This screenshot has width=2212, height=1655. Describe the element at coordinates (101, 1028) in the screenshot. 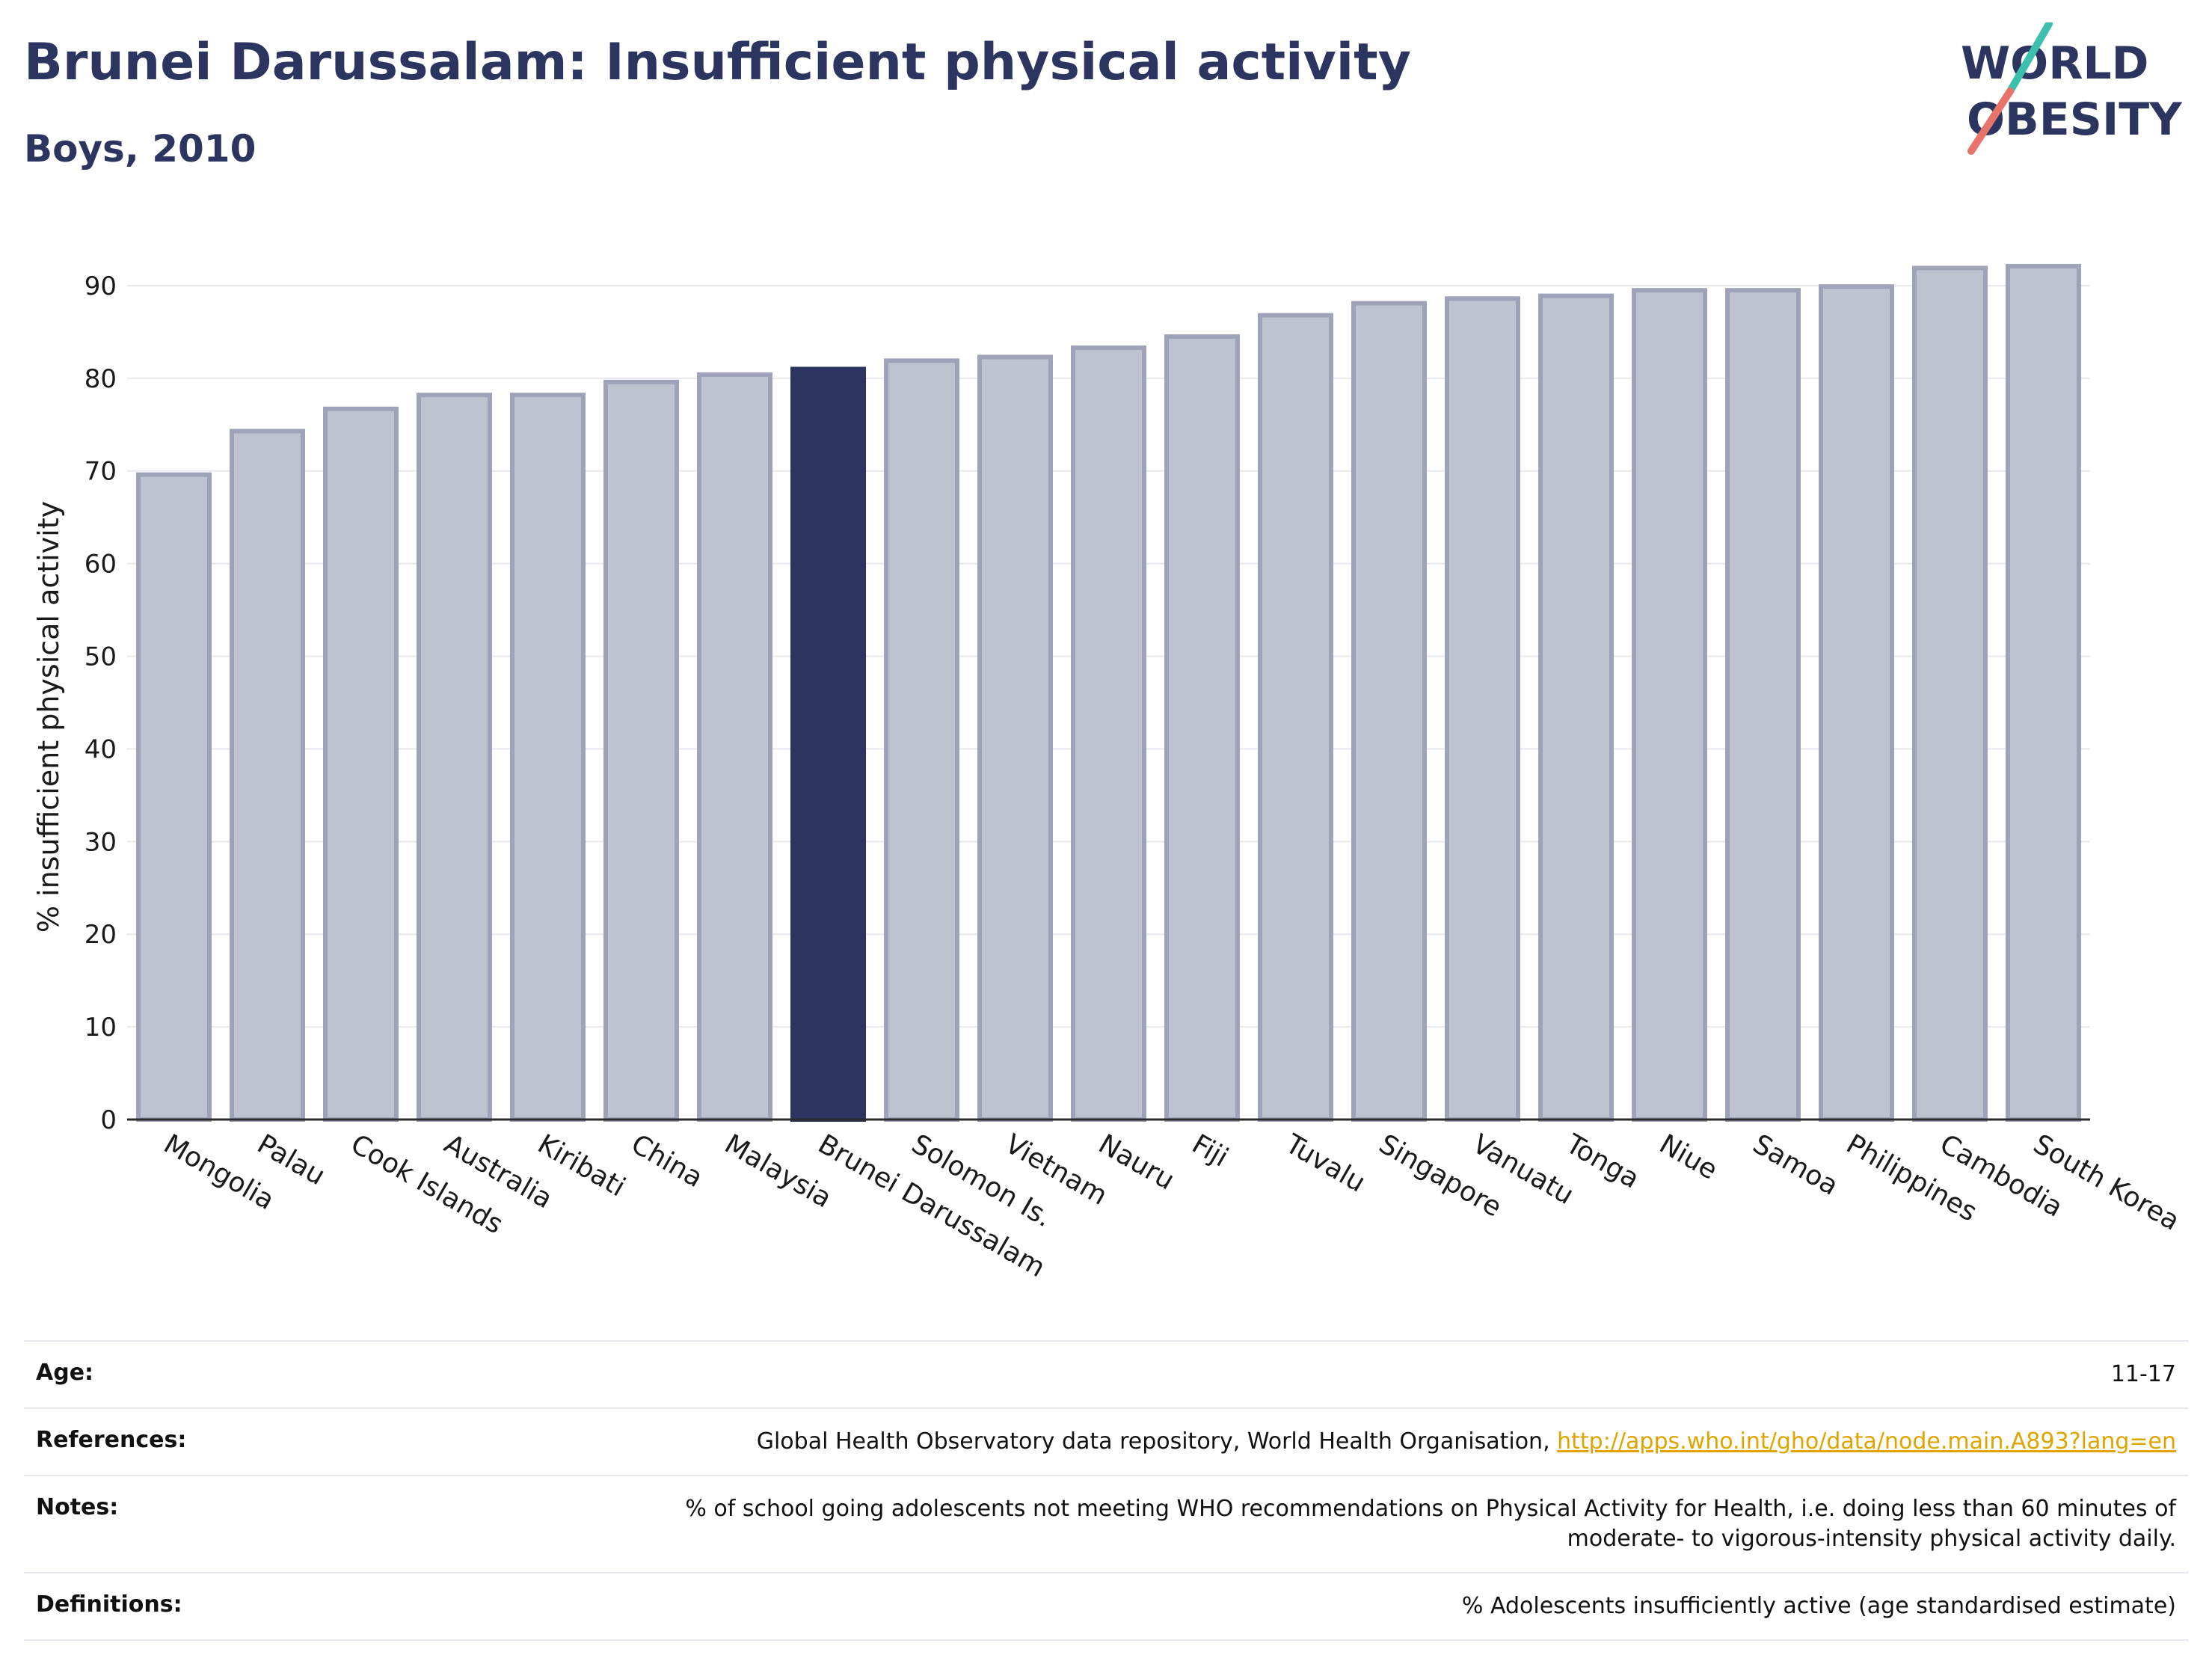

I see `y-tick-label: 10` at that location.